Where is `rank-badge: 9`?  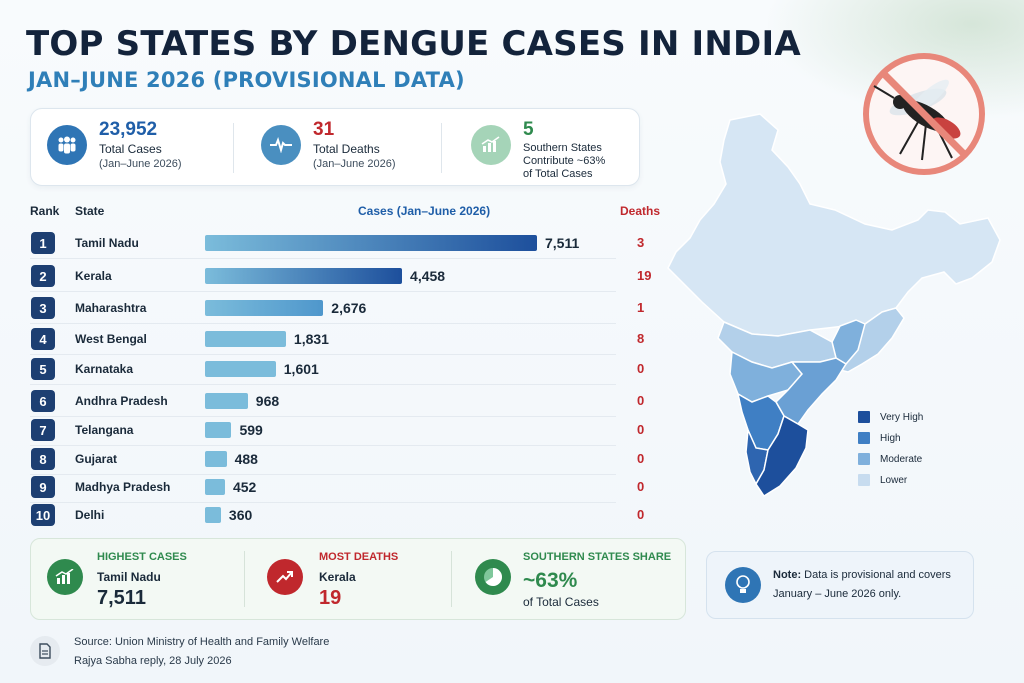
rank-badge: 9 is located at coordinates (43, 487).